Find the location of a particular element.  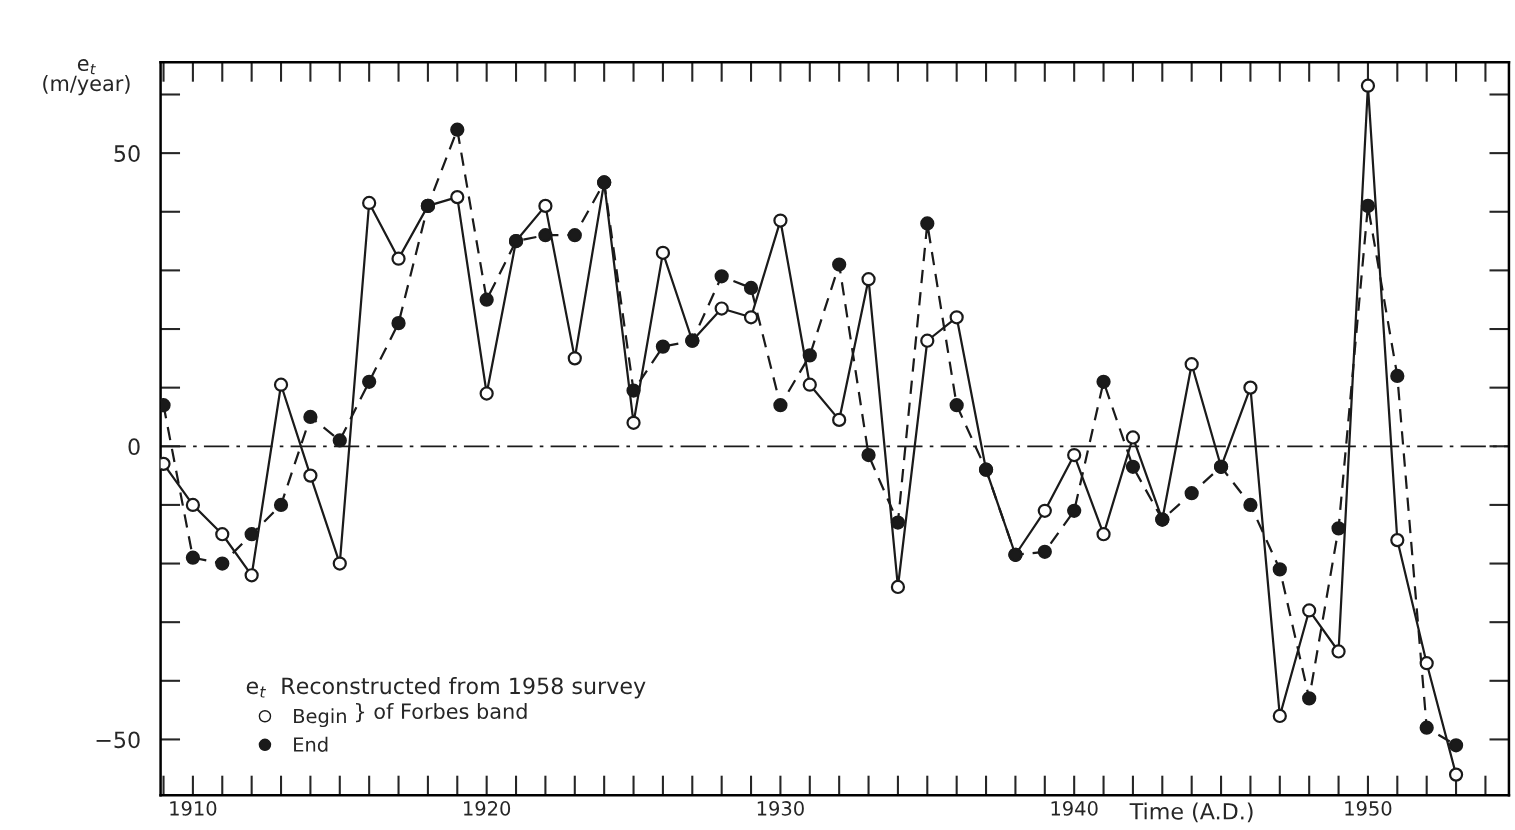

y-tick-label: 50 is located at coordinates (127, 153).